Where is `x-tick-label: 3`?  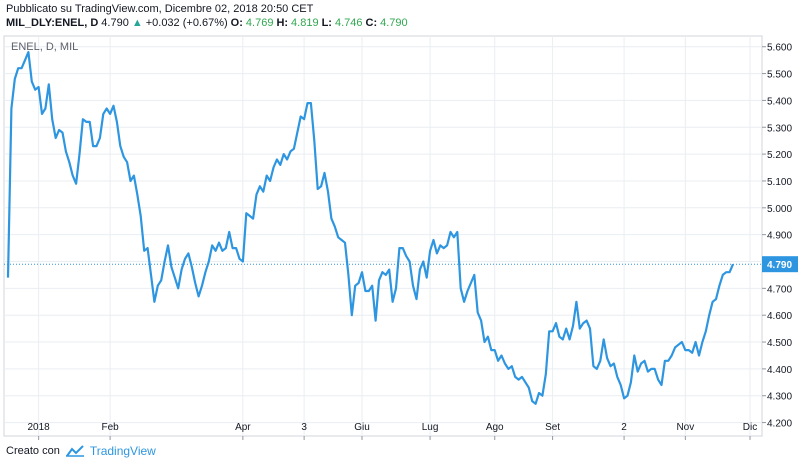
x-tick-label: 3 is located at coordinates (304, 427).